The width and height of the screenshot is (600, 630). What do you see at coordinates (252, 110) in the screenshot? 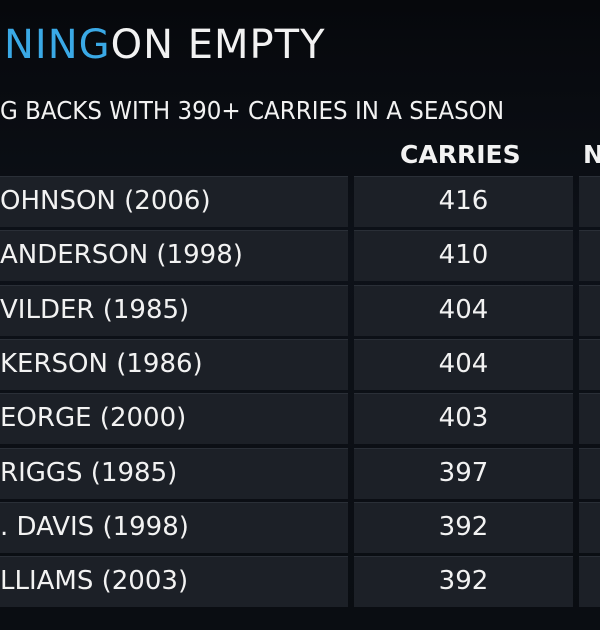
I see `subtitle: G BACKS WITH 390+ CARRIES IN A SEASON` at bounding box center [252, 110].